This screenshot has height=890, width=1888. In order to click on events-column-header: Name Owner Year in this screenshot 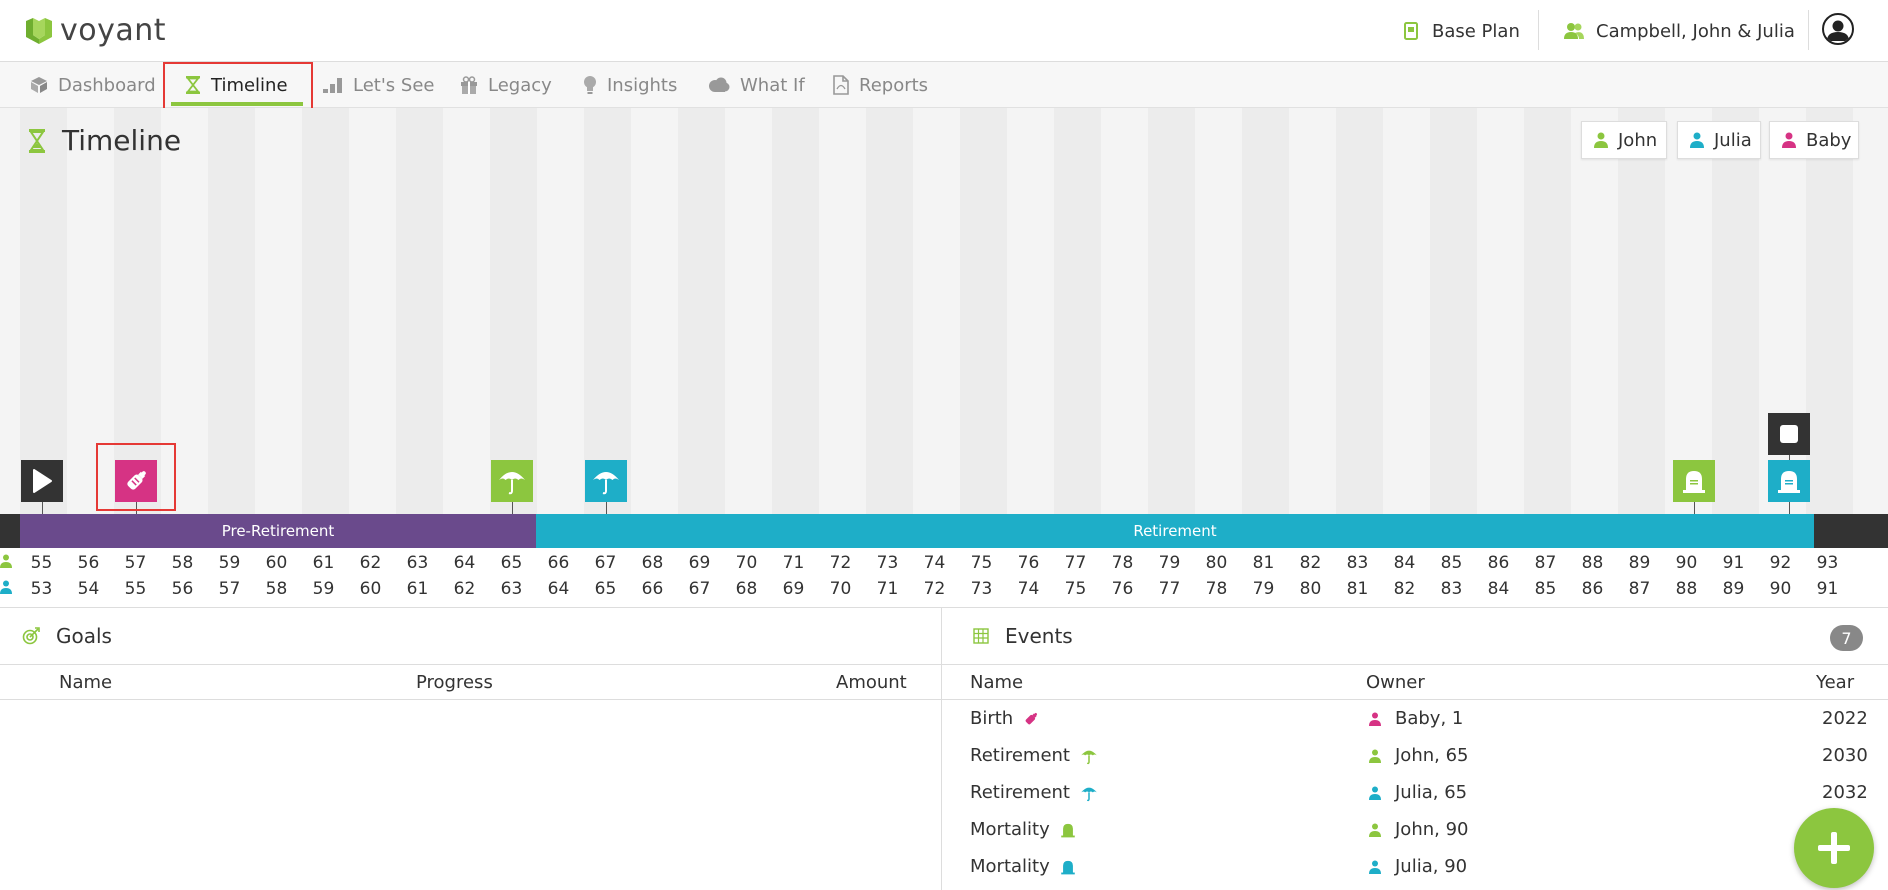, I will do `click(1415, 682)`.